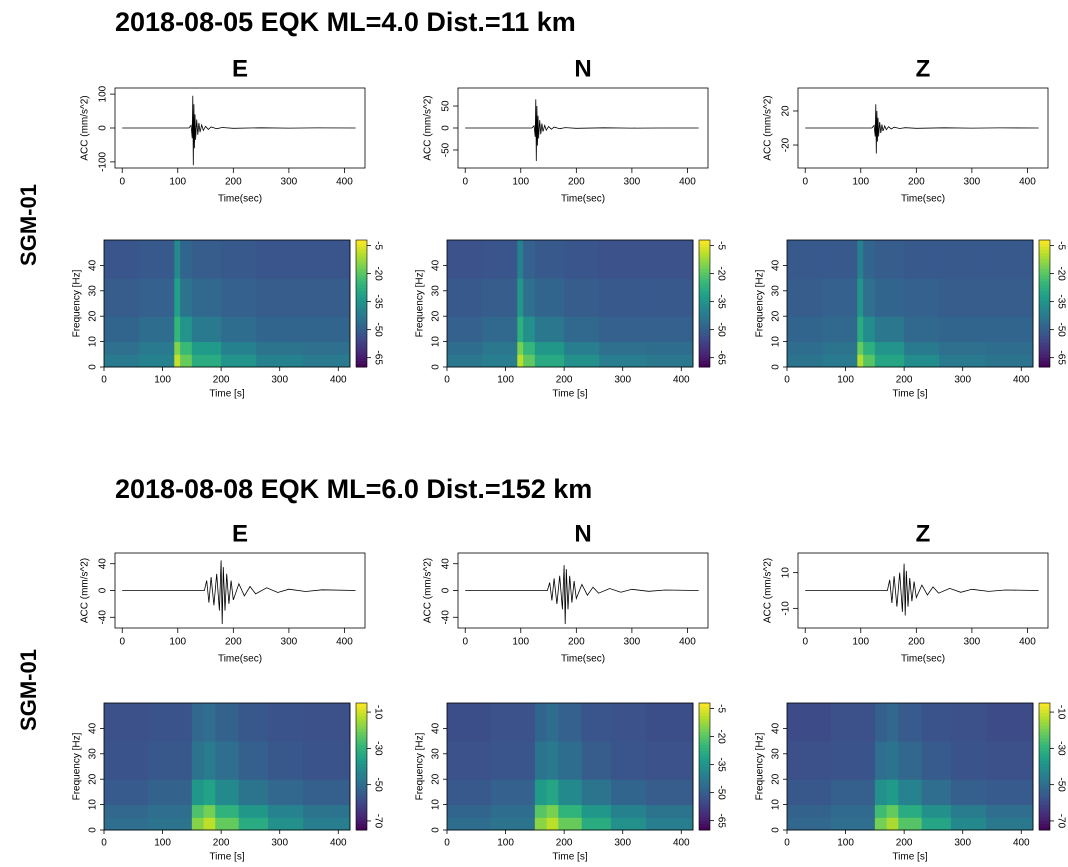  Describe the element at coordinates (240, 590) in the screenshot. I see `plot-frame` at that location.